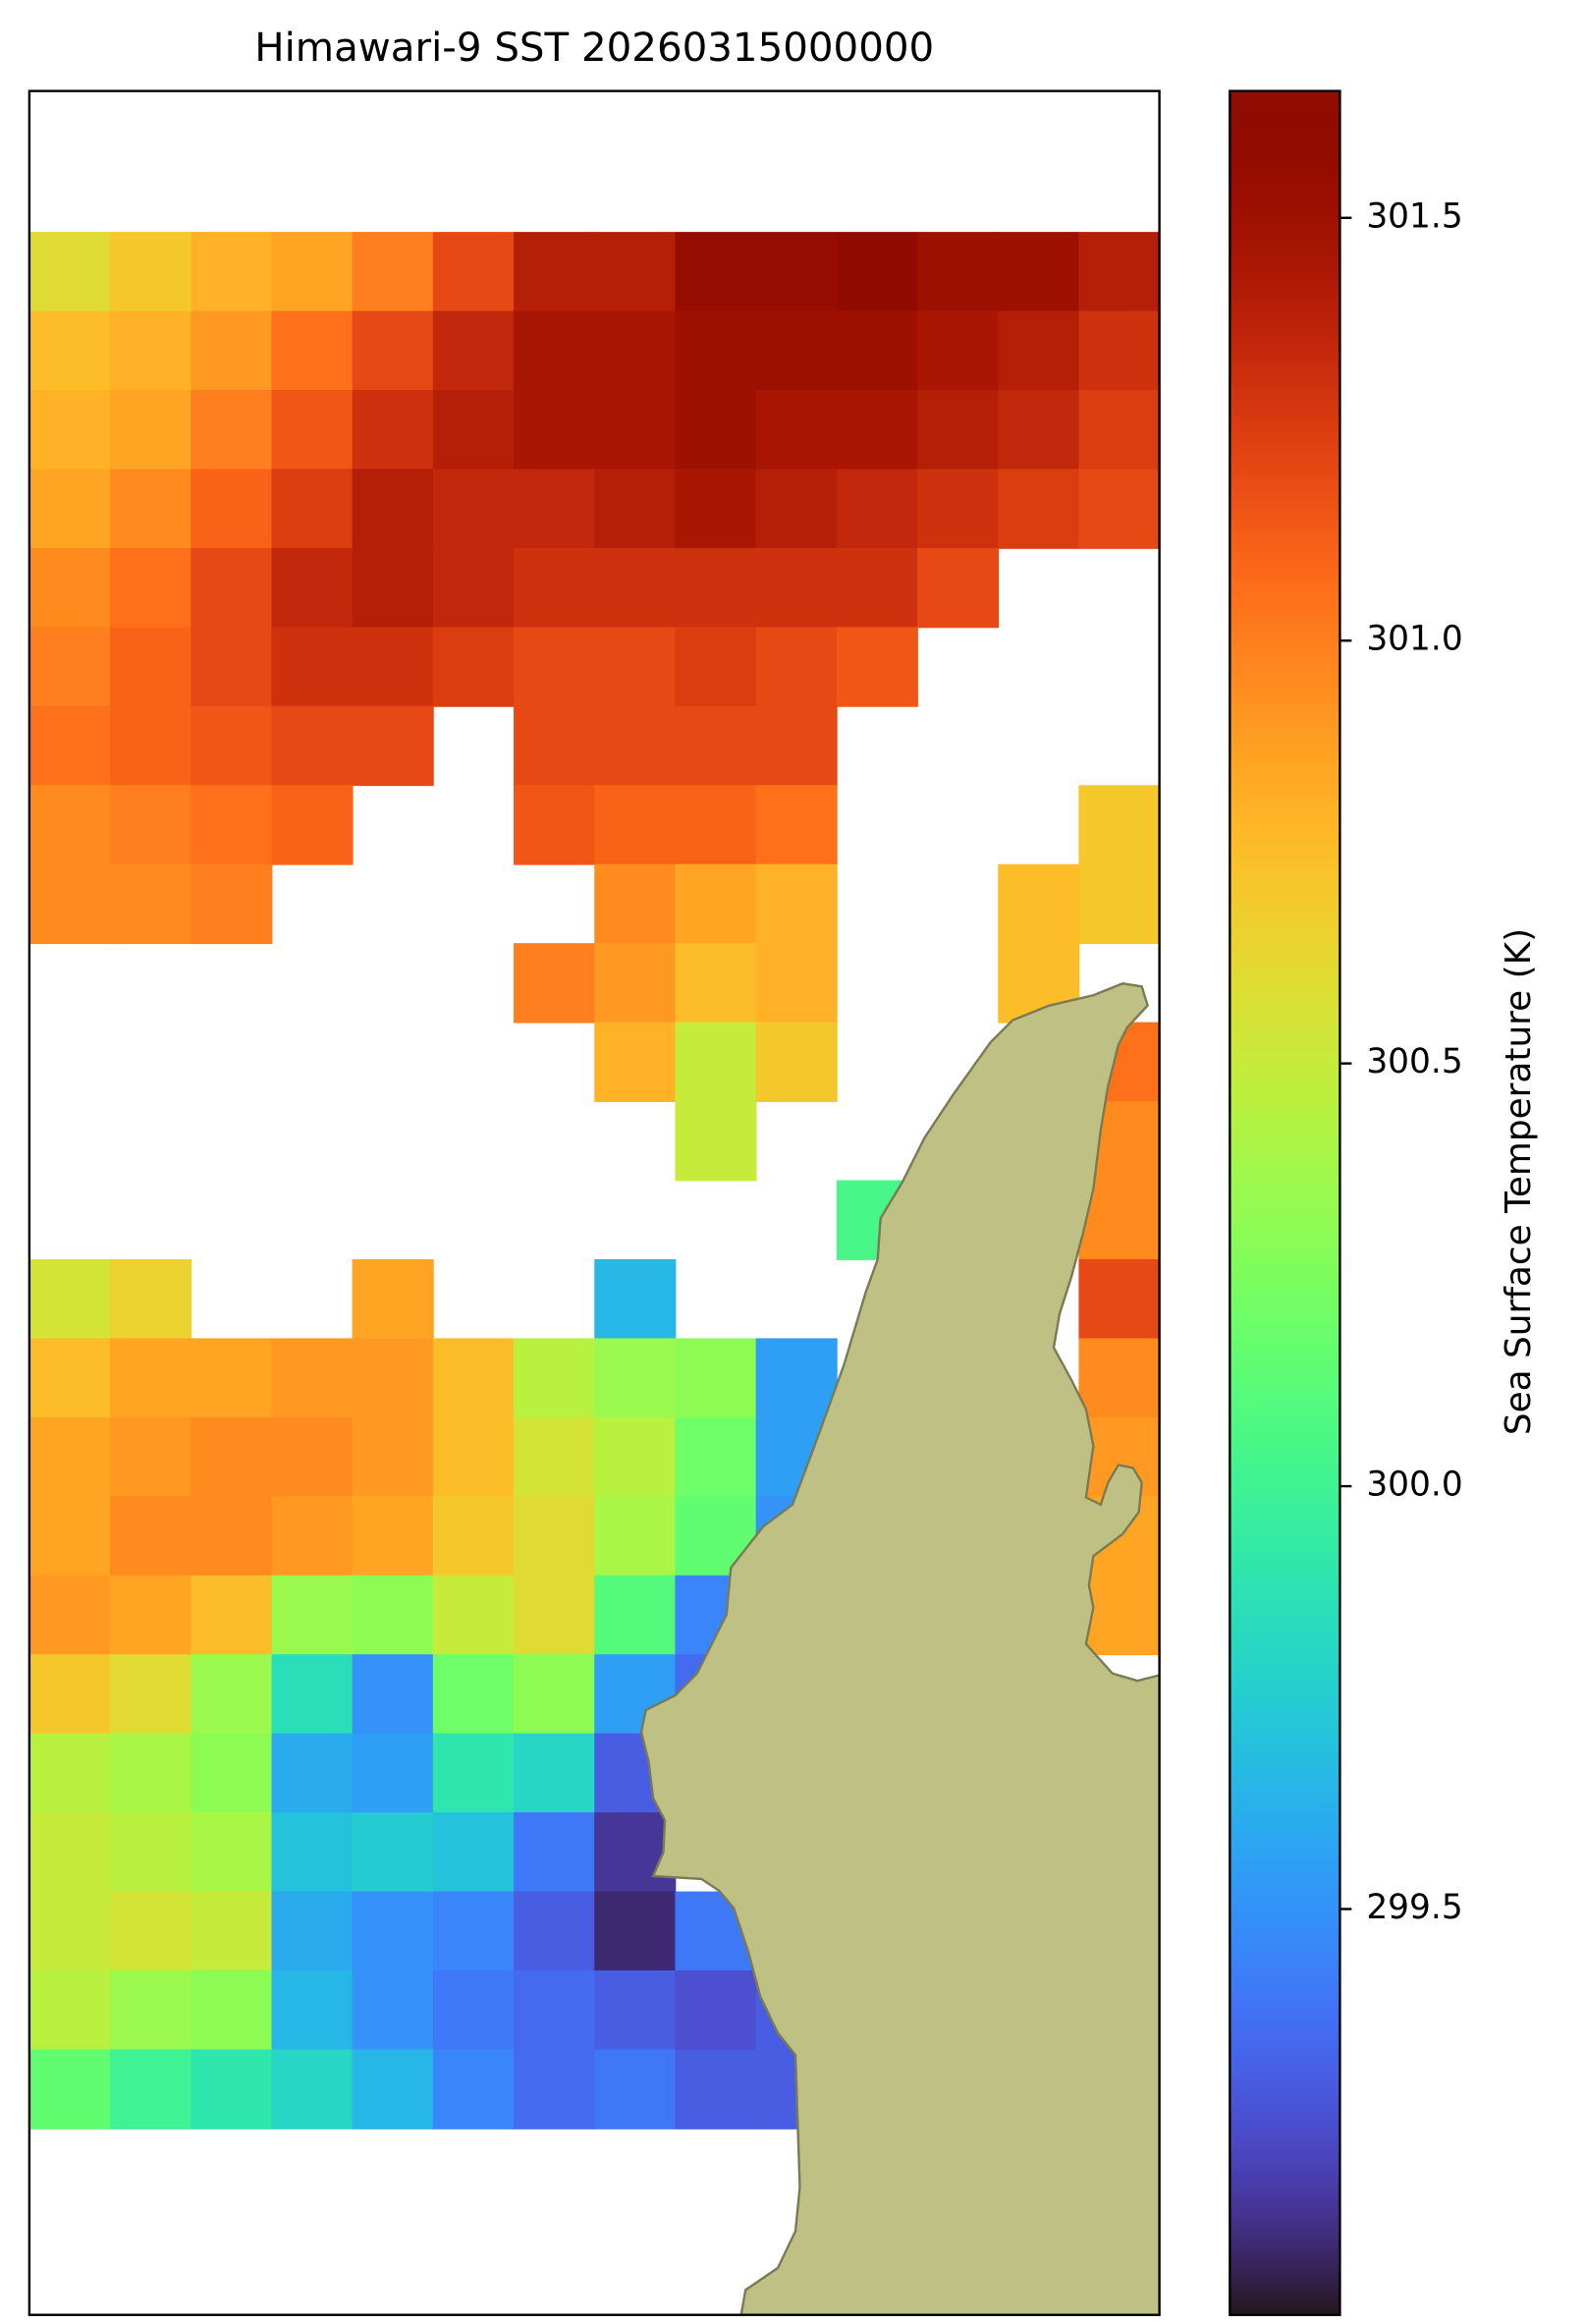 The width and height of the screenshot is (1585, 2324). What do you see at coordinates (1519, 1181) in the screenshot?
I see `colorbar-label: Sea Surface Temperature (K)` at bounding box center [1519, 1181].